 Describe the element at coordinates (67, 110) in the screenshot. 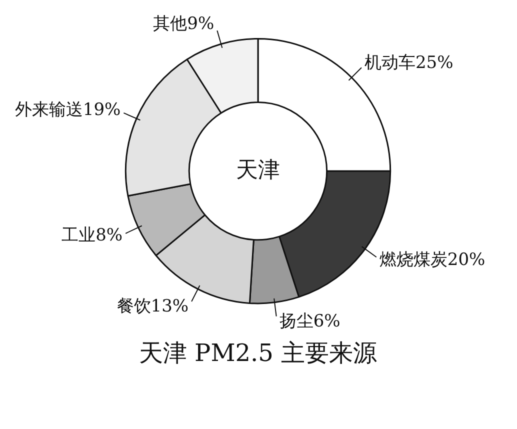

I see `slice-label: 外来输送19%` at that location.